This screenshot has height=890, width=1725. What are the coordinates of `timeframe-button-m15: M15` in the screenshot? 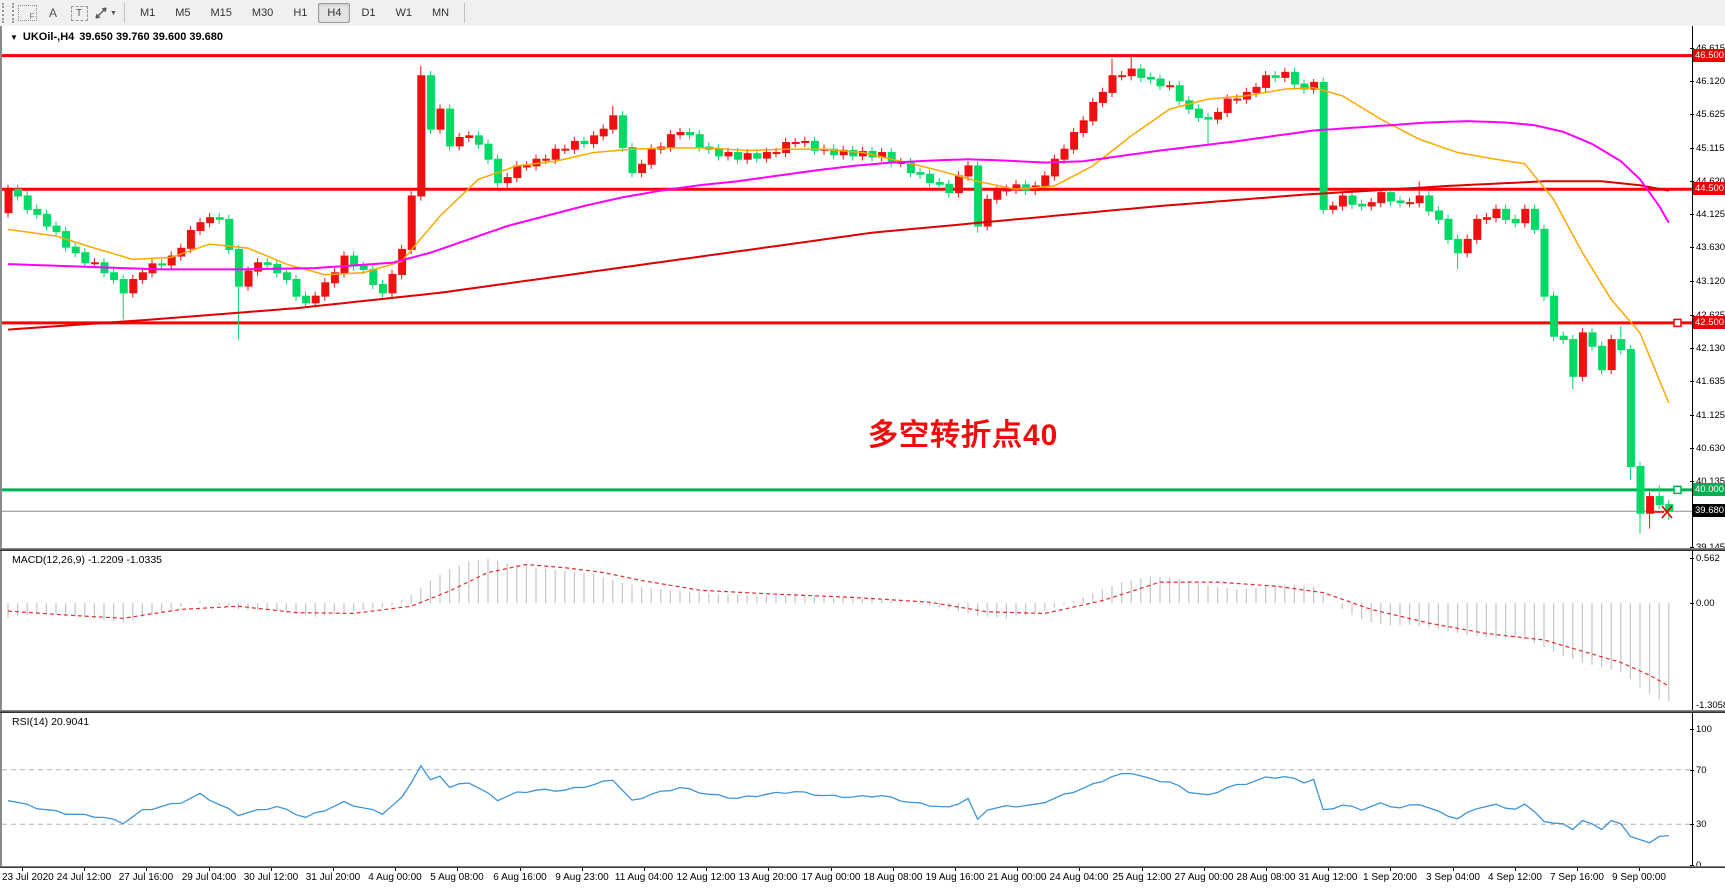 It's located at (221, 13).